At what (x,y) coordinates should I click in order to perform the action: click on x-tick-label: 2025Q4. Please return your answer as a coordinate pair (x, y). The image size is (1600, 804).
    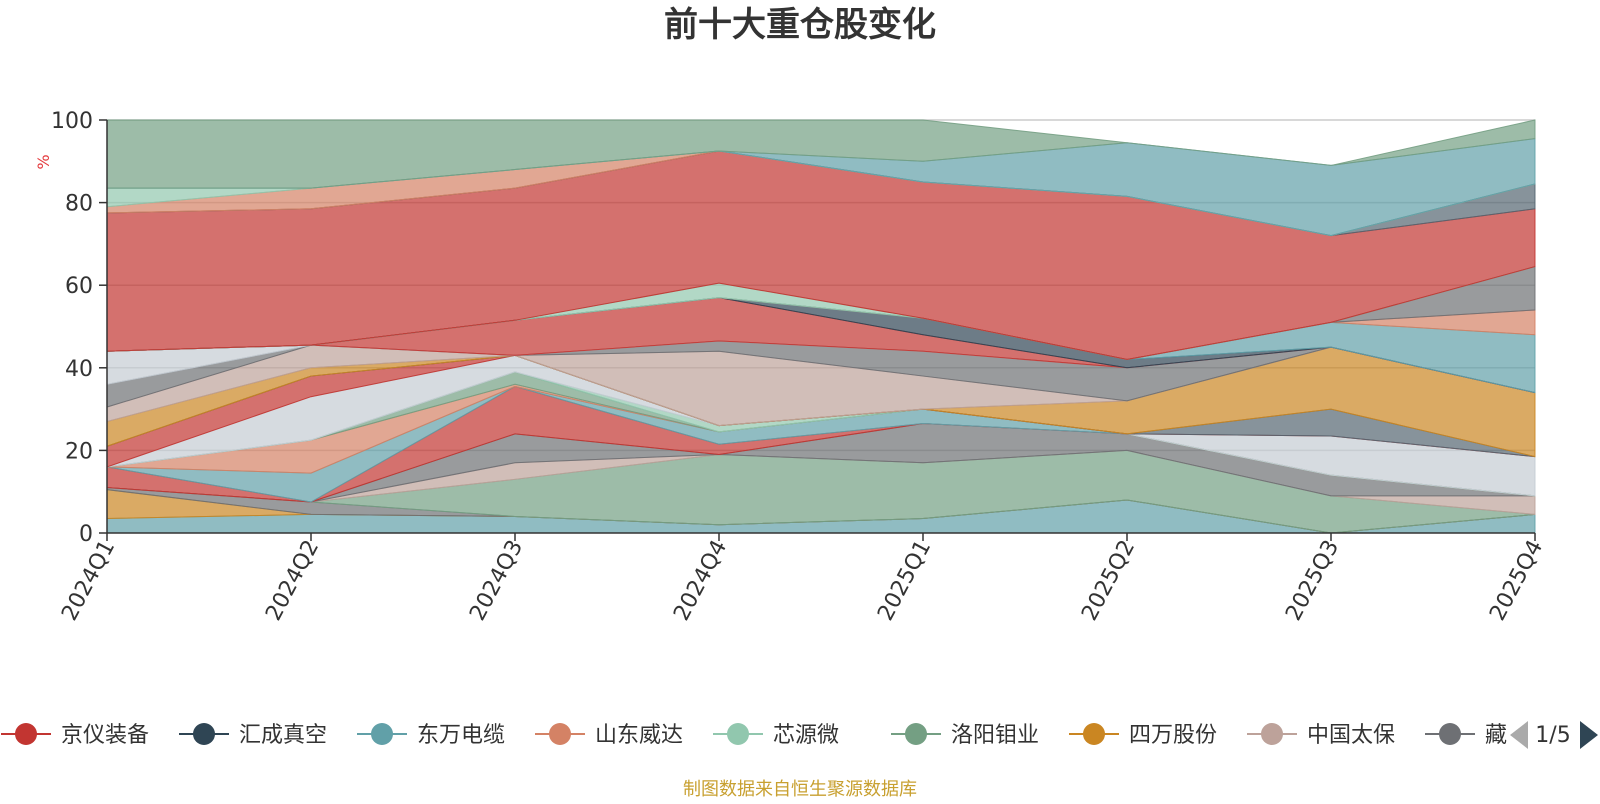
    Looking at the image, I should click on (1516, 580).